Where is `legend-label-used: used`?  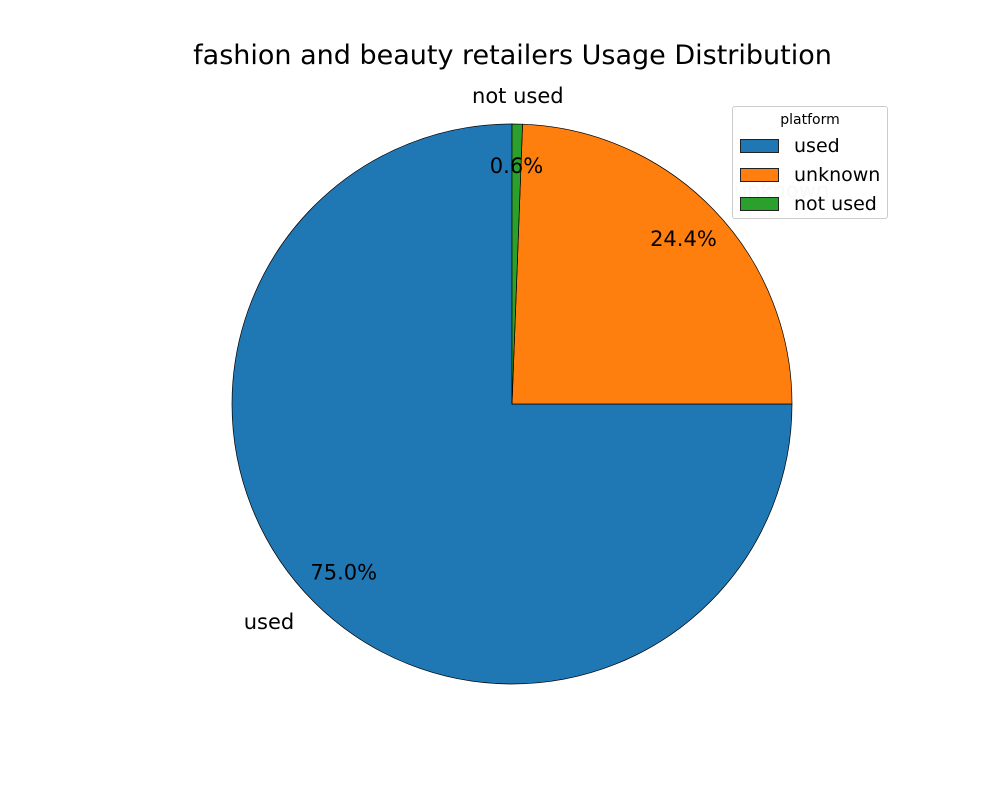
legend-label-used: used is located at coordinates (817, 146).